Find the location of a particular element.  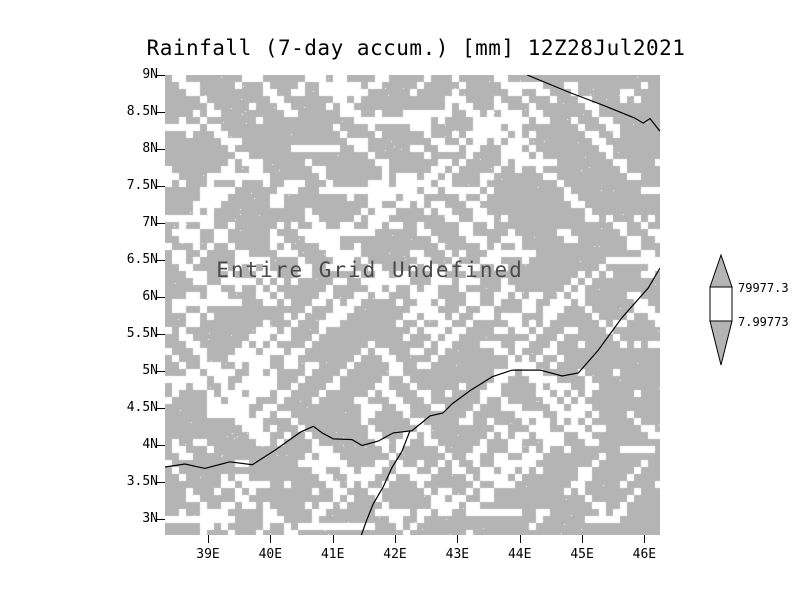

y-tick-label: 7N is located at coordinates (150, 222).